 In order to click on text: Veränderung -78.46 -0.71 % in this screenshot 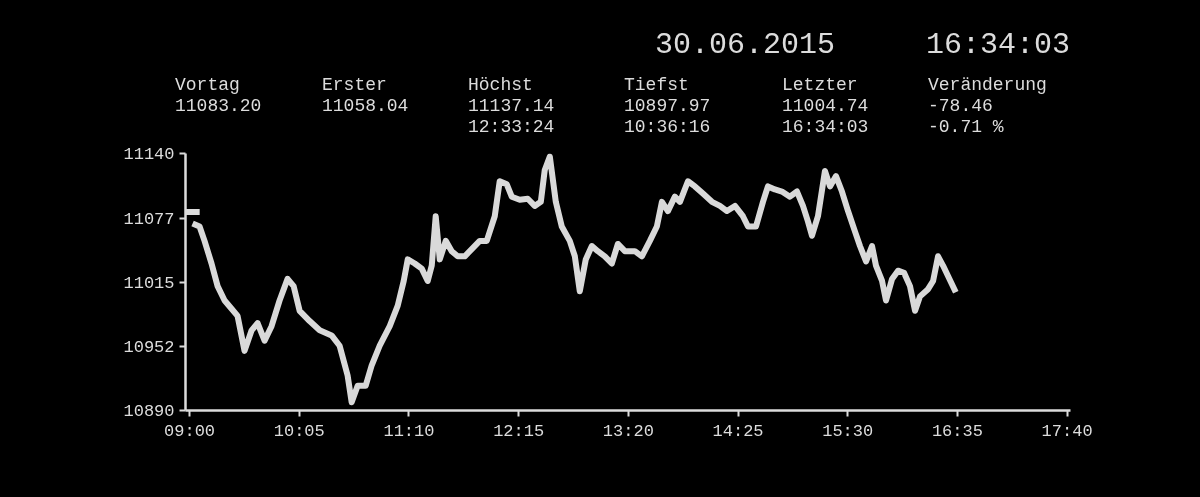, I will do `click(987, 106)`.